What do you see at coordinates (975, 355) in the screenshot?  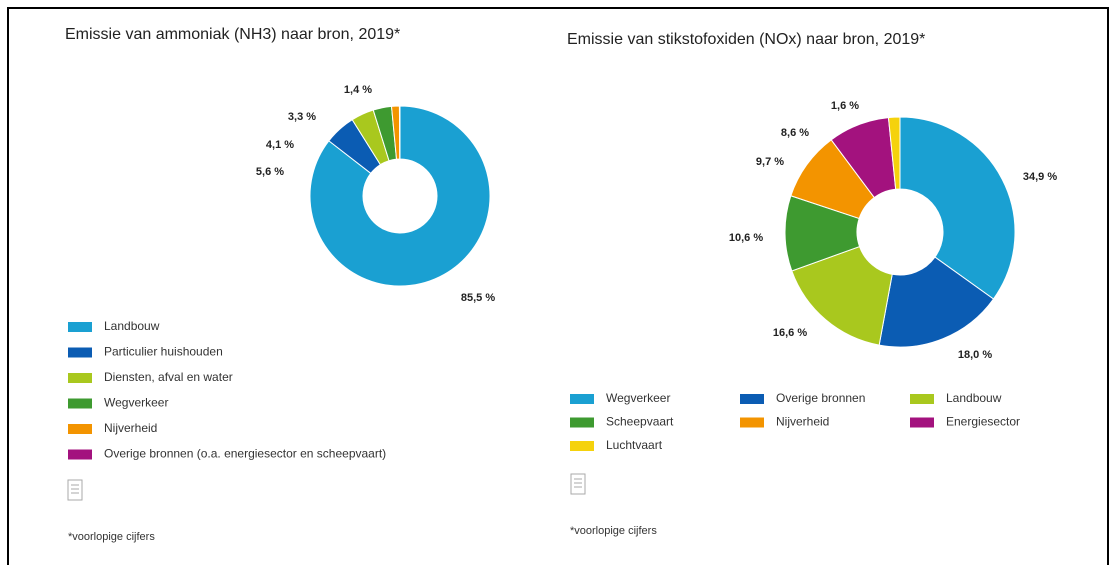 I see `value-label: 18,0 %` at bounding box center [975, 355].